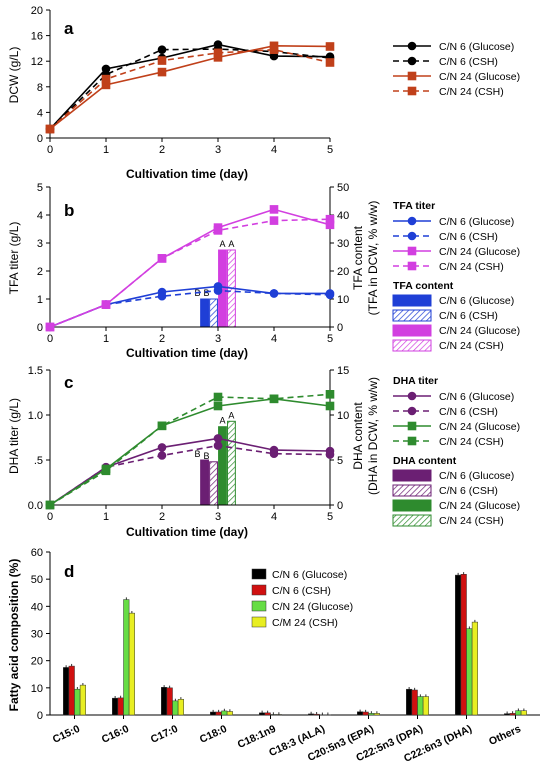  Describe the element at coordinates (476, 301) in the screenshot. I see `legend-bar-label-1: C/N 6 (Glucose)` at that location.